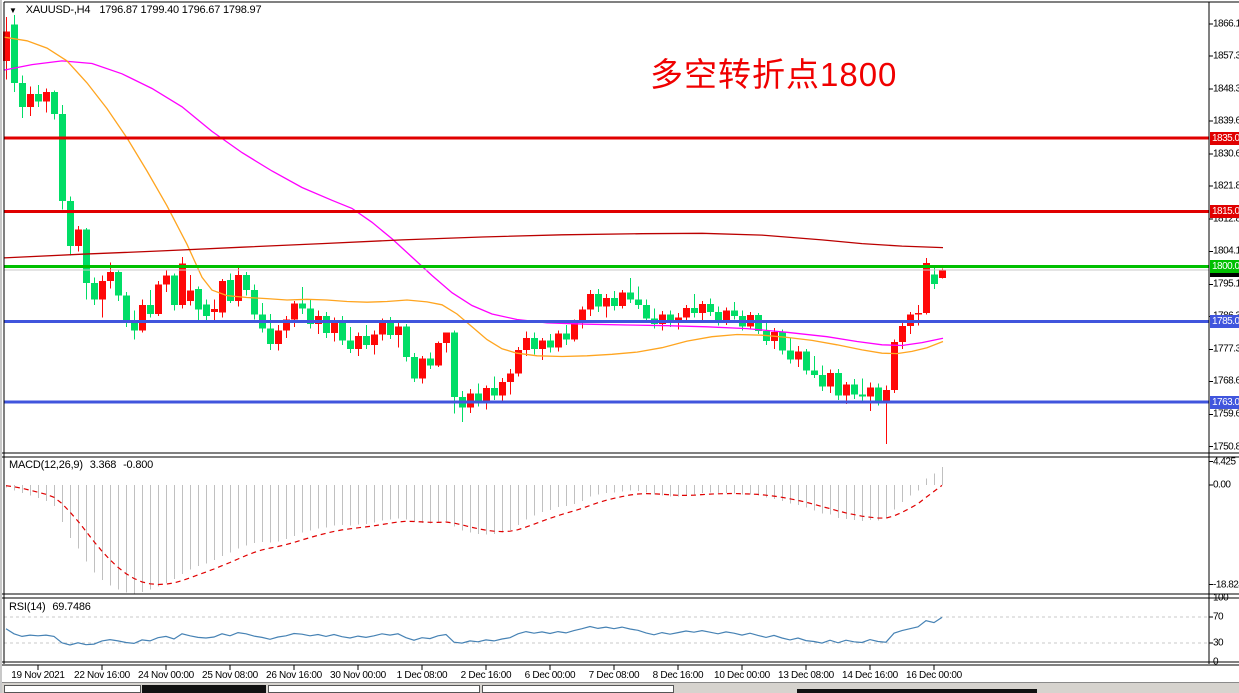 The height and width of the screenshot is (693, 1239). What do you see at coordinates (1226, 446) in the screenshot?
I see `price-axis-label: 1750.85` at bounding box center [1226, 446].